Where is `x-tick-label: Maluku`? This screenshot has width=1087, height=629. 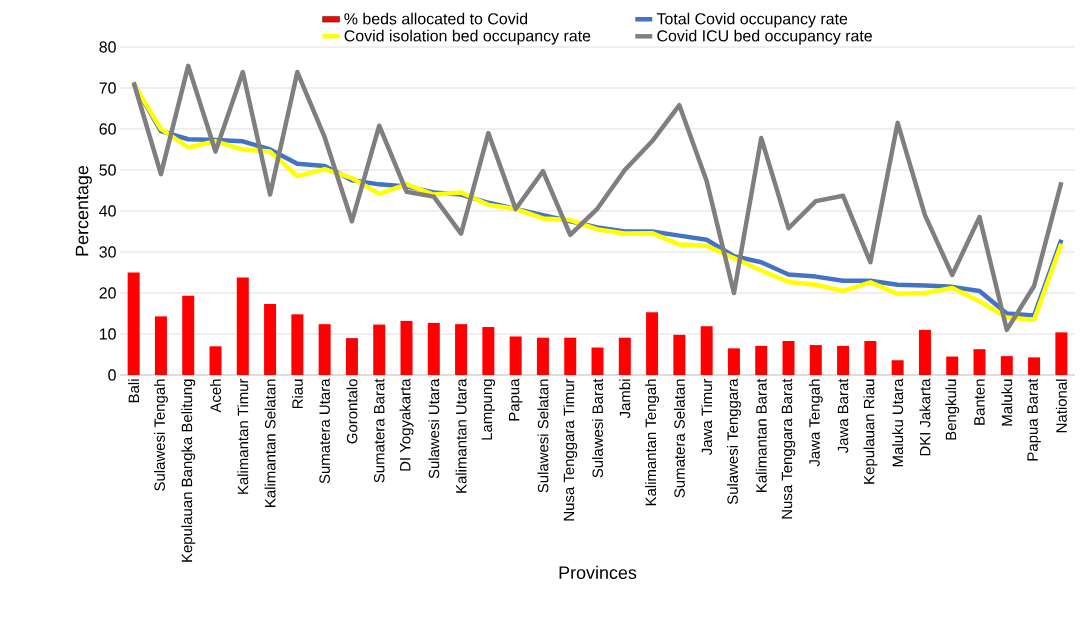 x-tick-label: Maluku is located at coordinates (1007, 402).